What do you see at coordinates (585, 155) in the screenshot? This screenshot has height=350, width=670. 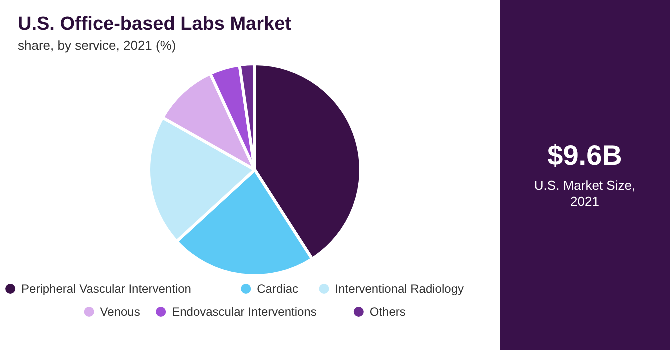 I see `text: $9.6B` at bounding box center [585, 155].